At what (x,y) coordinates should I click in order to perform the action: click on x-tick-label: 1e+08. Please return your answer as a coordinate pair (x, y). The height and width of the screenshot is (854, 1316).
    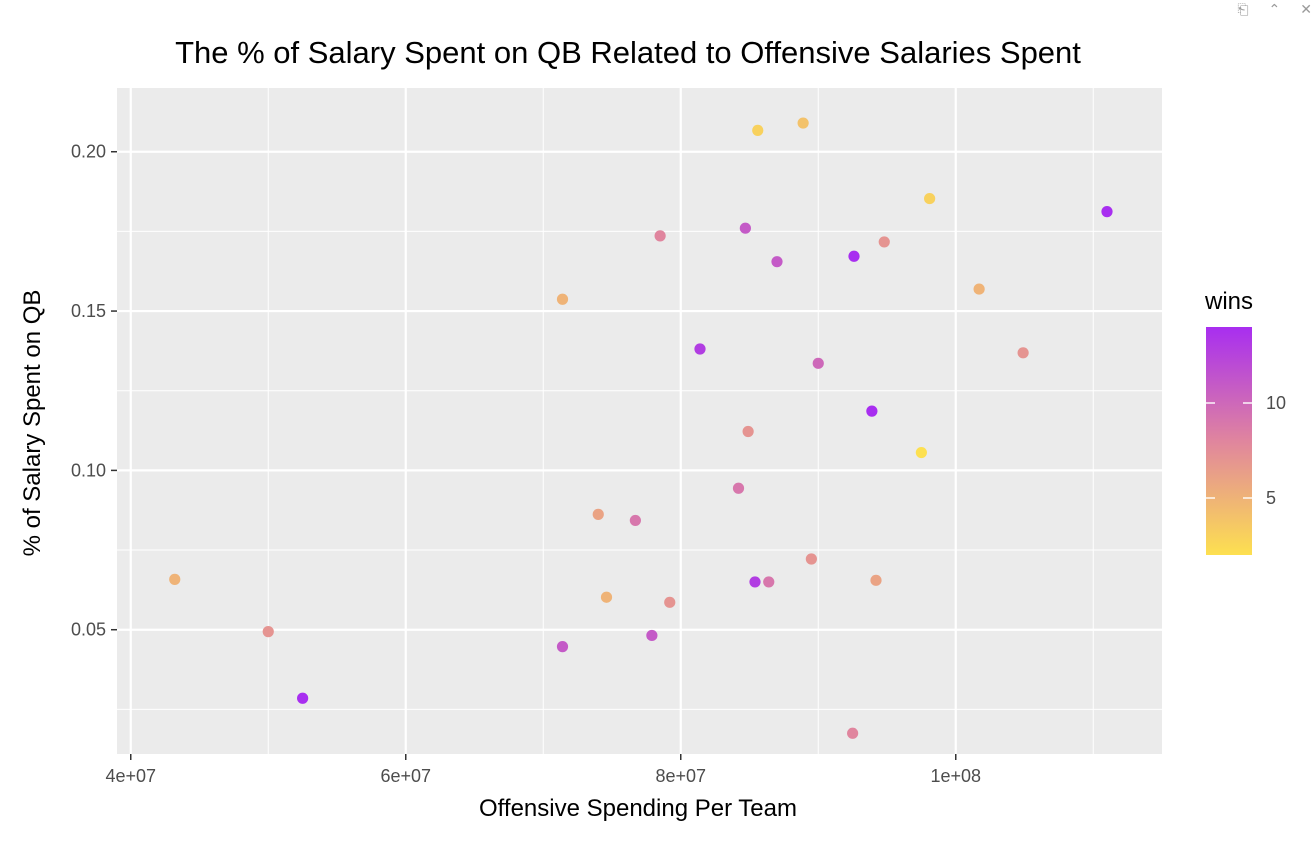
    Looking at the image, I should click on (955, 776).